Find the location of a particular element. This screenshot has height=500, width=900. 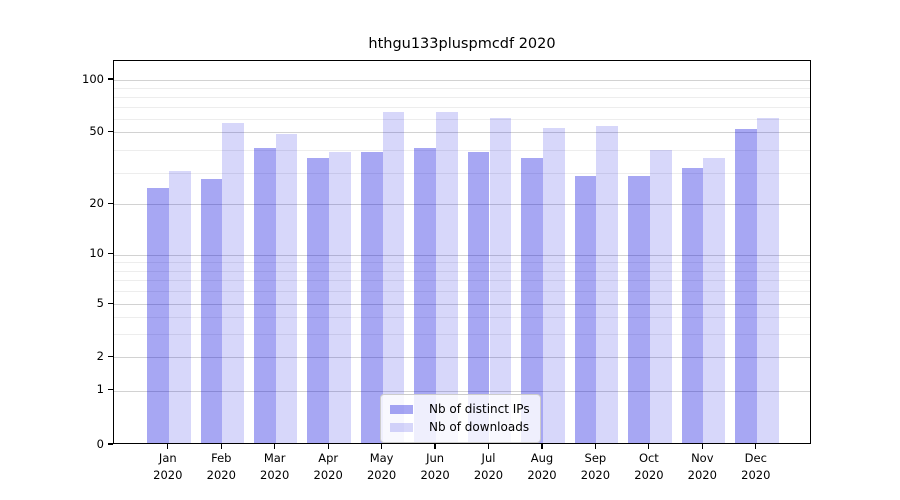

legend-label-downloads: Nb of downloads is located at coordinates (479, 427).